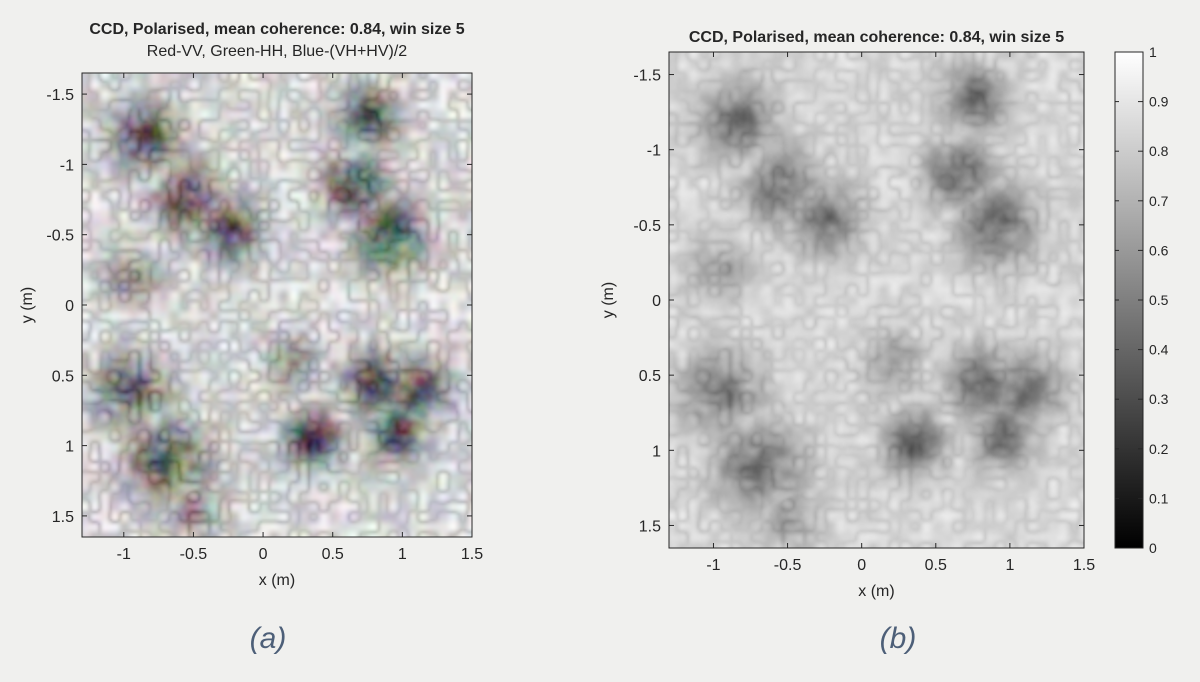 The width and height of the screenshot is (1200, 682). Describe the element at coordinates (1153, 52) in the screenshot. I see `colorbar-tick-label-b: 1` at that location.